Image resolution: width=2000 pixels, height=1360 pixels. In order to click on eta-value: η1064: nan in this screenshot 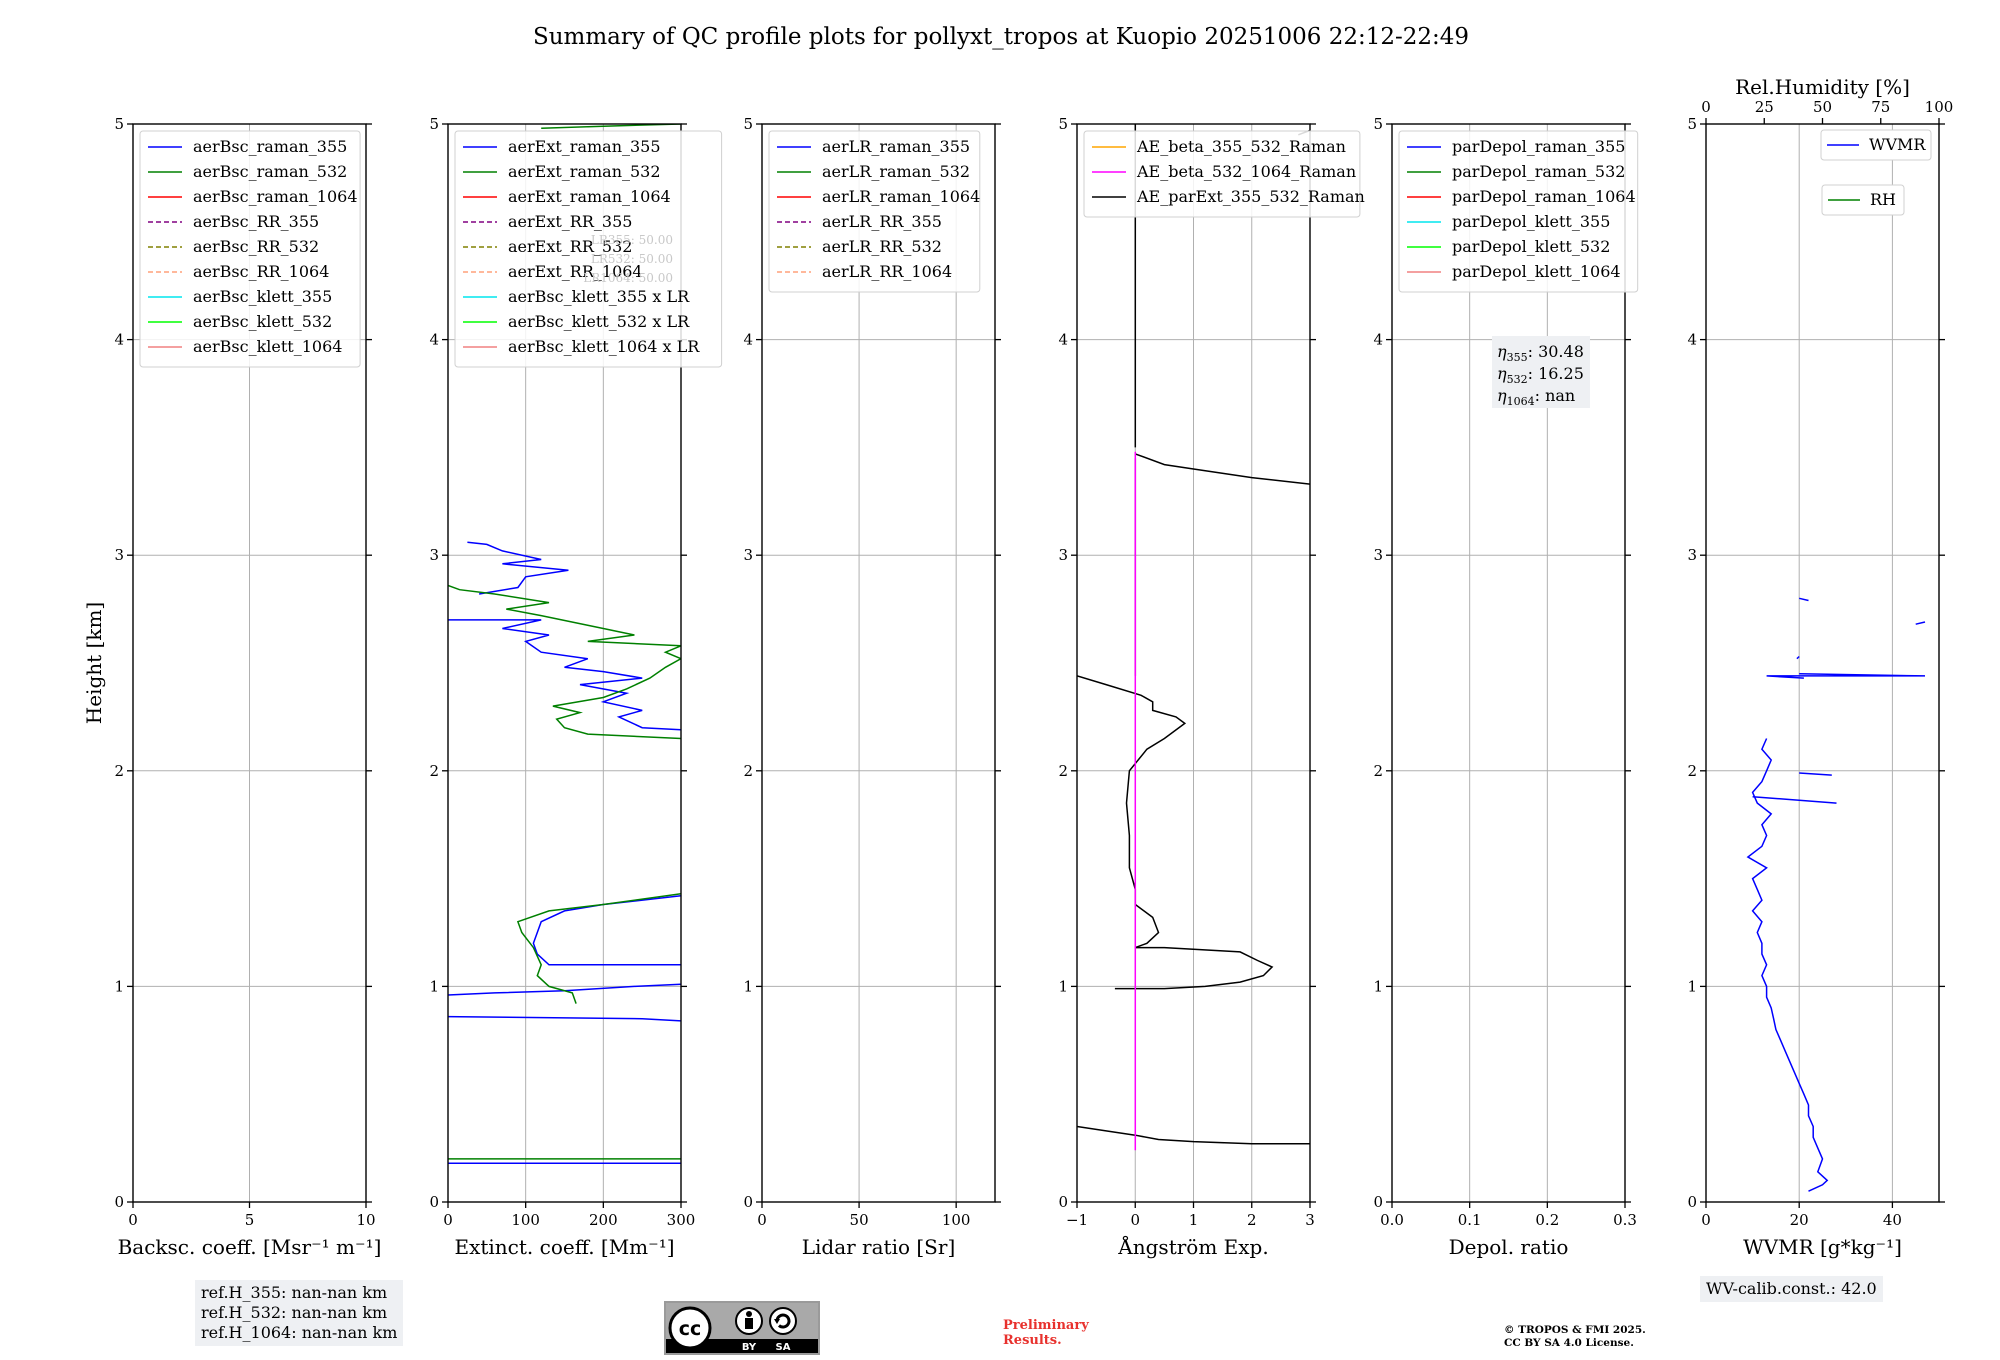, I will do `click(1536, 397)`.